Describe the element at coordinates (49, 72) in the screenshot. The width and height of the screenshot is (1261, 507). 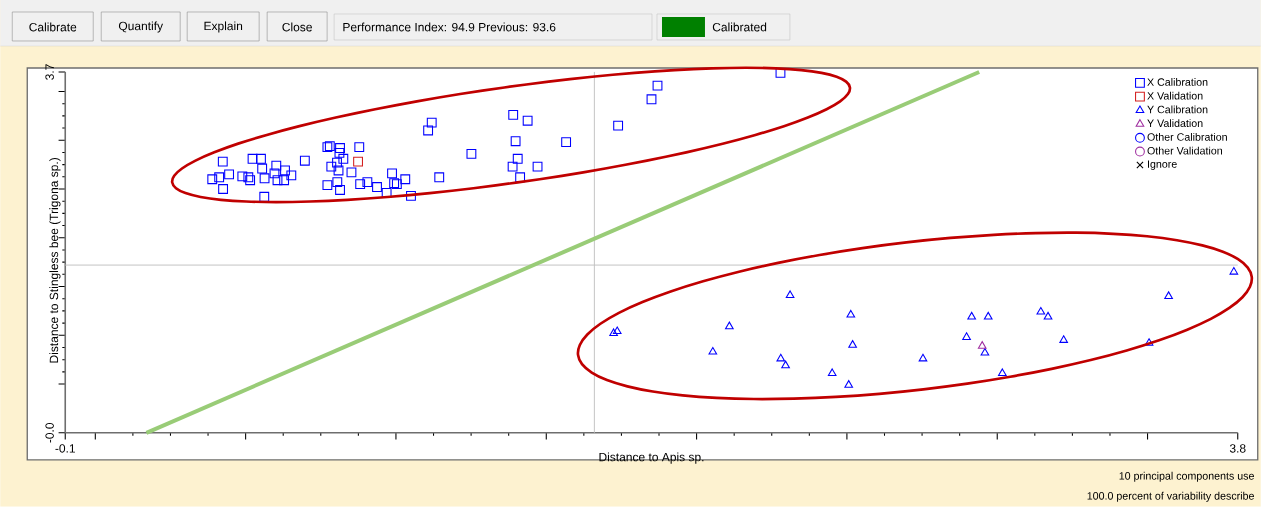
I see `y-tick-label: 3.7` at that location.